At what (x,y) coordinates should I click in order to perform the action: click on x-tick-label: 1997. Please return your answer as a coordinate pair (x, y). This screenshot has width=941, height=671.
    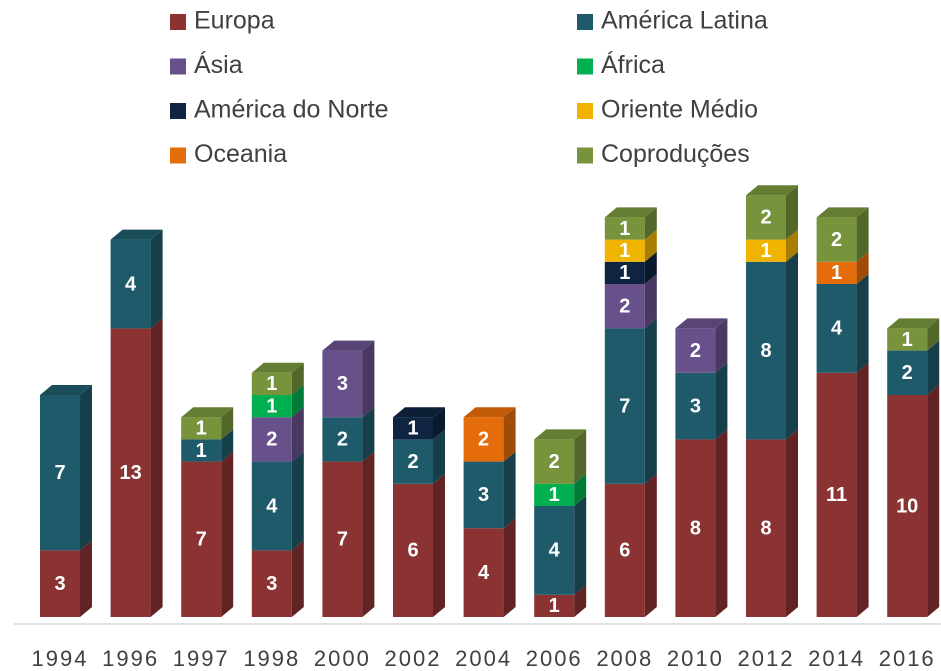
    Looking at the image, I should click on (201, 658).